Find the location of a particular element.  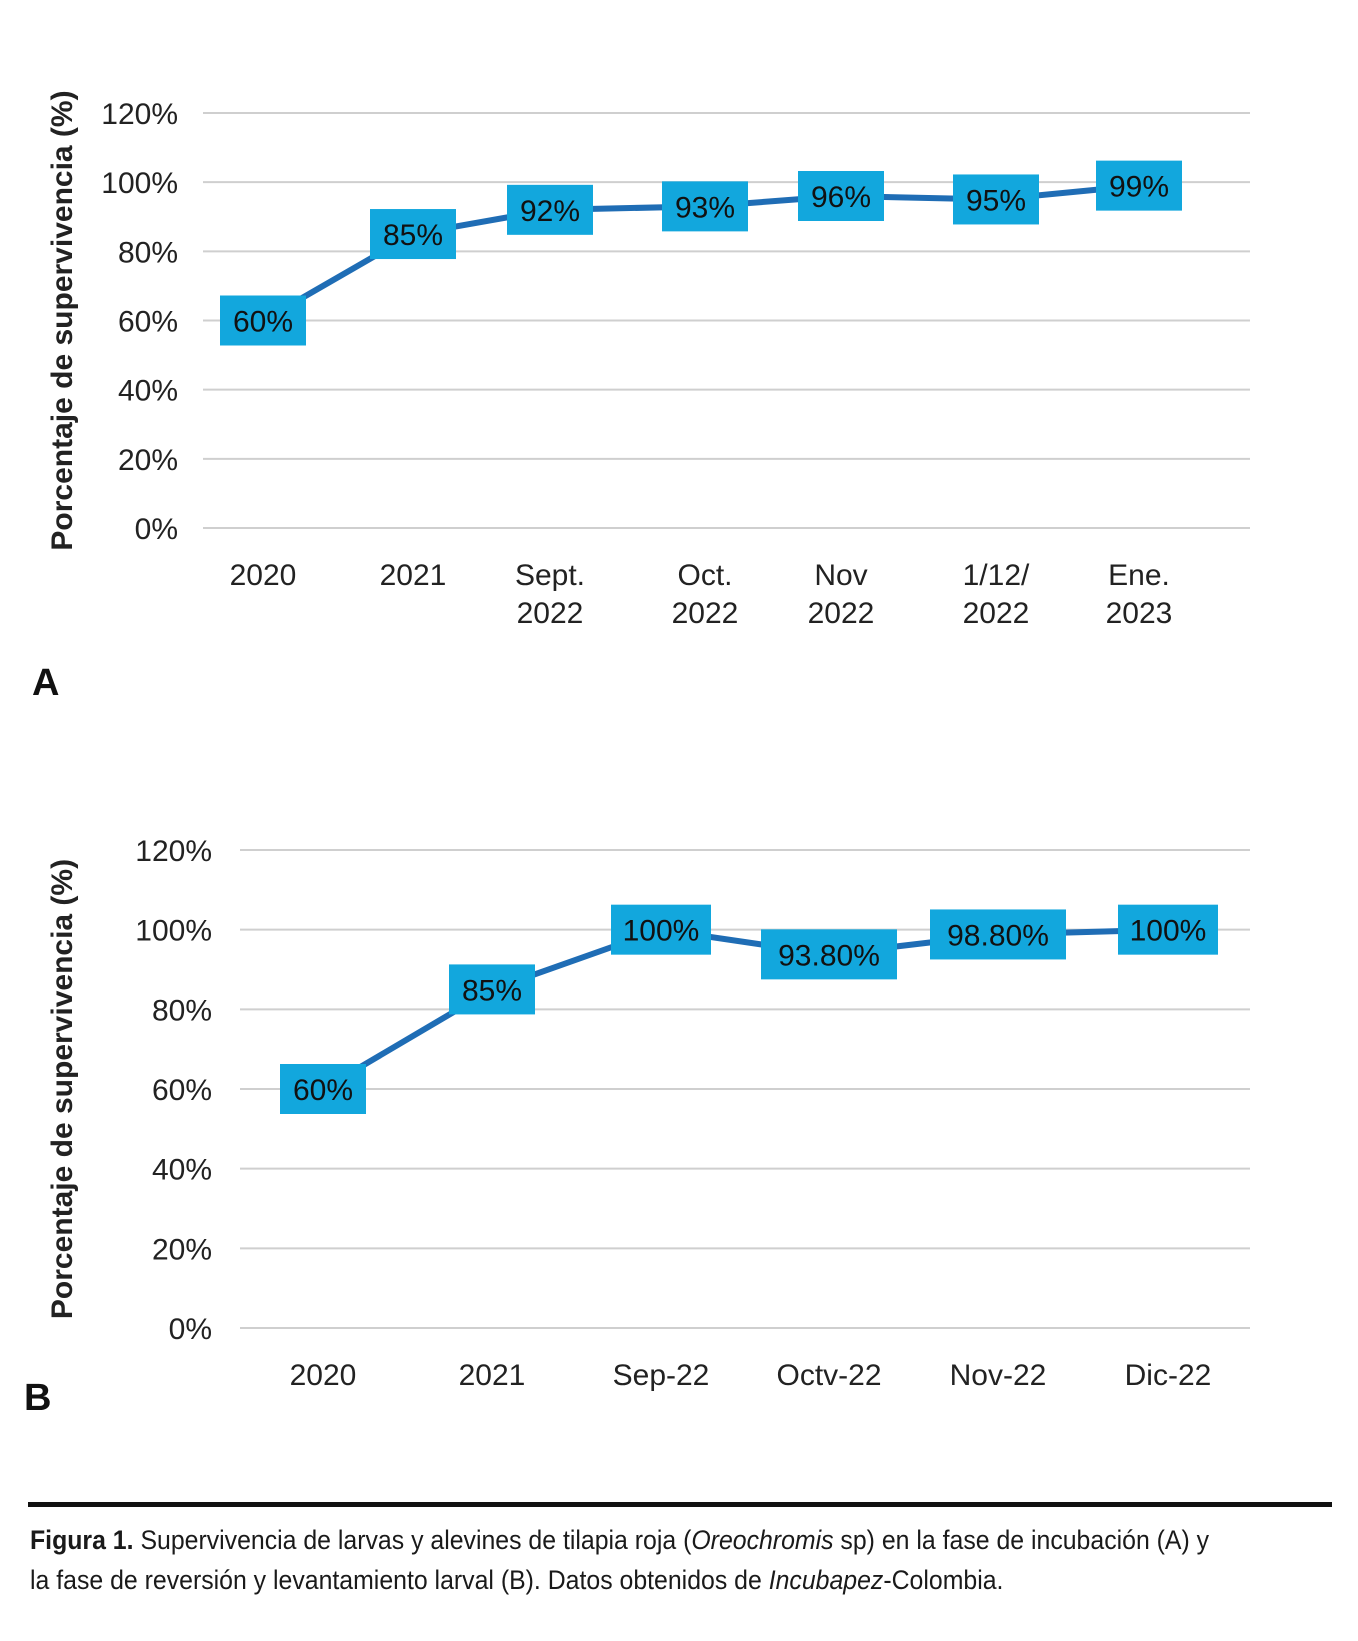

chart-b-y-tick-label: 80% is located at coordinates (182, 1010).